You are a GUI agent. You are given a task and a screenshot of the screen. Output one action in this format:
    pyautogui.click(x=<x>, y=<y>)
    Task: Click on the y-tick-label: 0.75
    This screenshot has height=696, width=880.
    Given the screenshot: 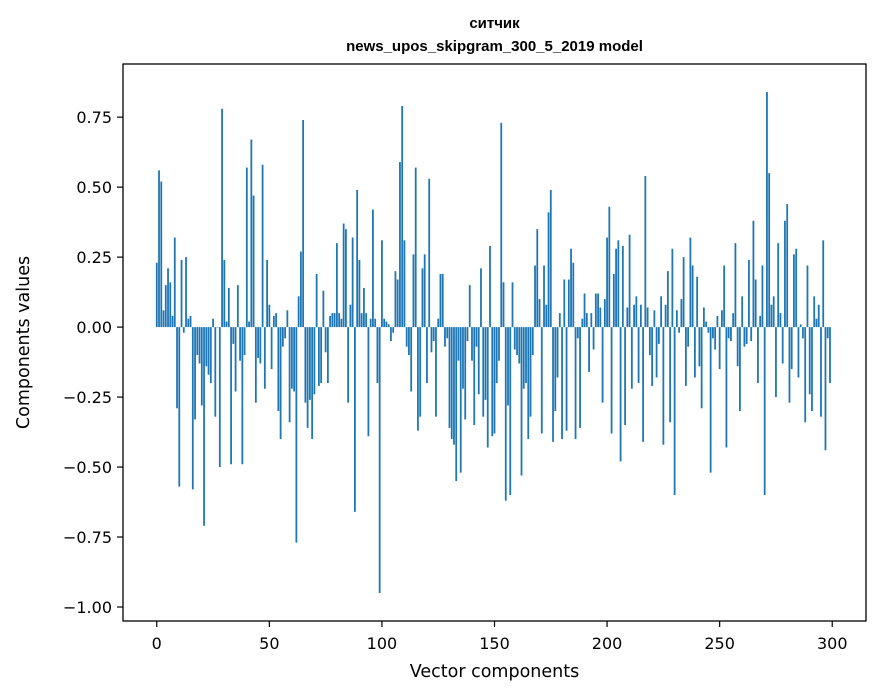 What is the action you would take?
    pyautogui.click(x=94, y=117)
    